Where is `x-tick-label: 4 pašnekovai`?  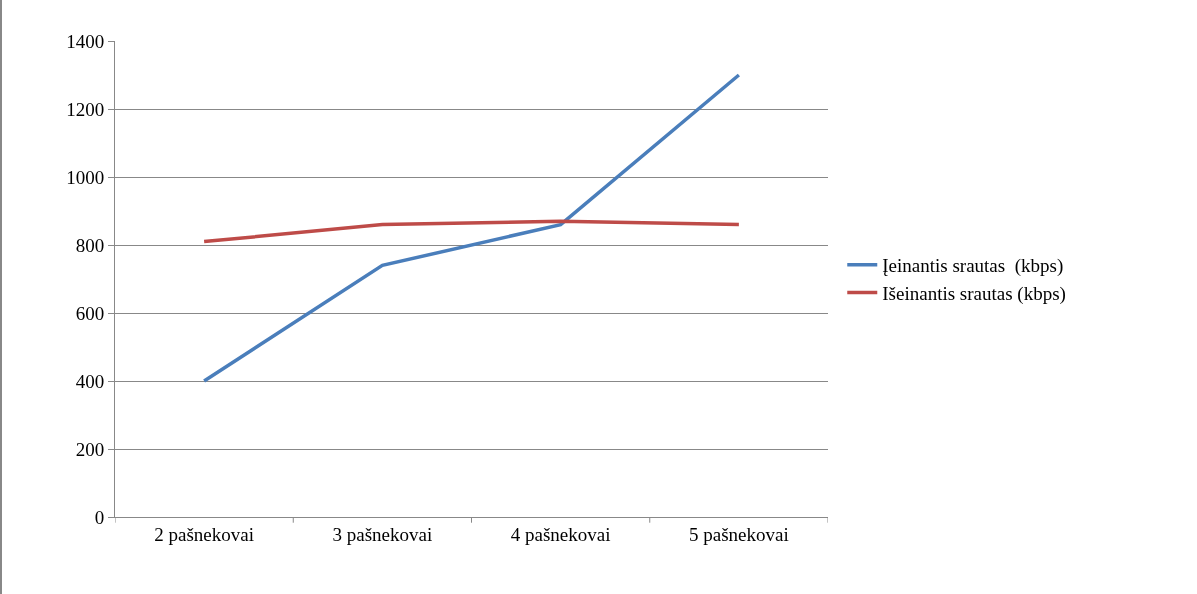 x-tick-label: 4 pašnekovai is located at coordinates (560, 534).